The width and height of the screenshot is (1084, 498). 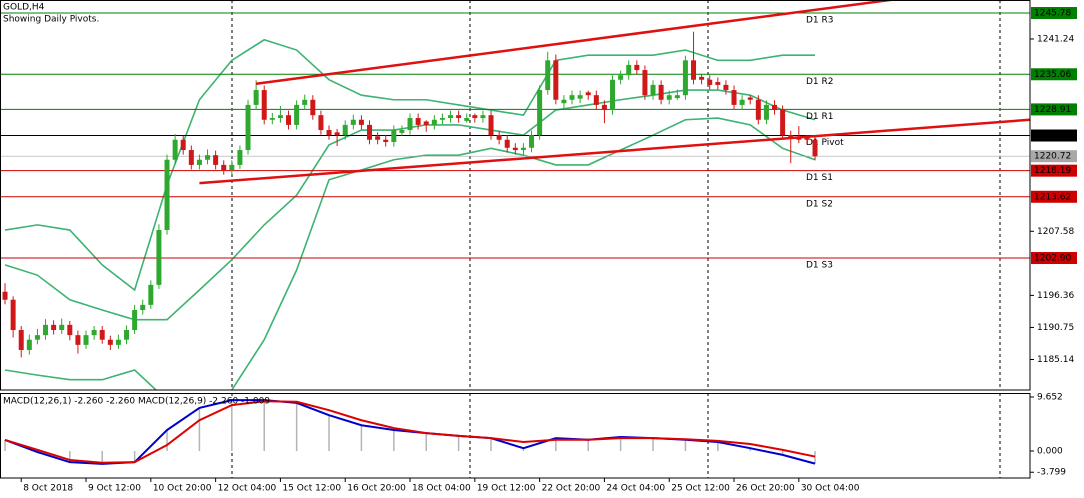 I want to click on x-tick-label: 10 Oct 20:00, so click(x=182, y=489).